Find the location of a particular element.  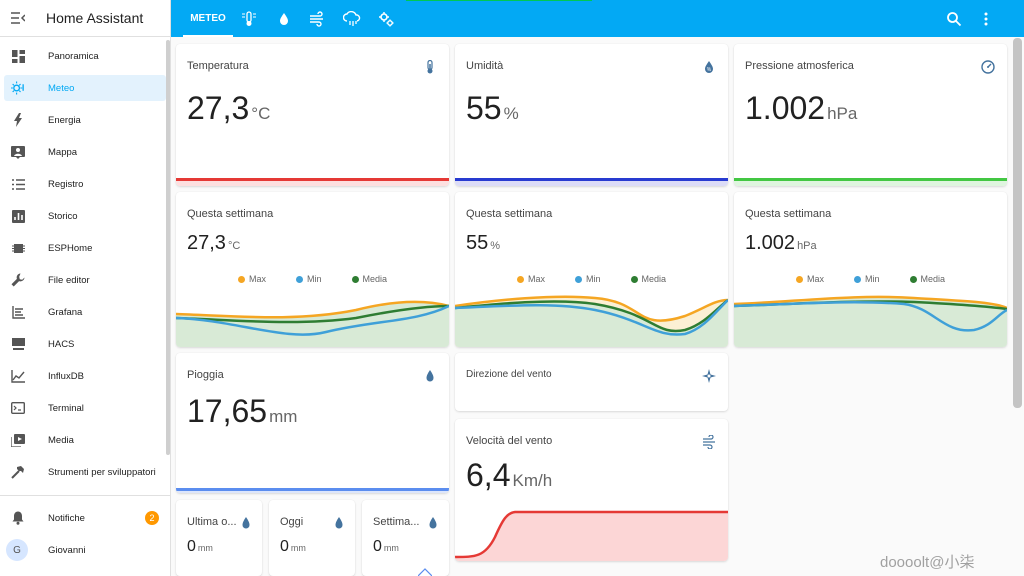

sidebar-item-mappa: Mappa is located at coordinates (85, 152).